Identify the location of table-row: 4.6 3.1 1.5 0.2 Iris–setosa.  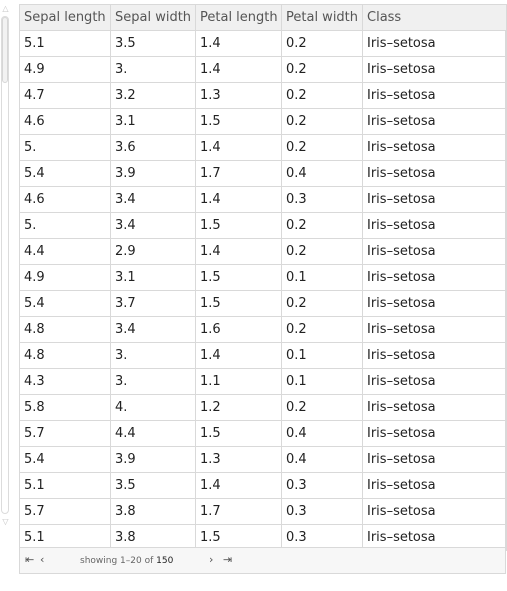
(263, 121).